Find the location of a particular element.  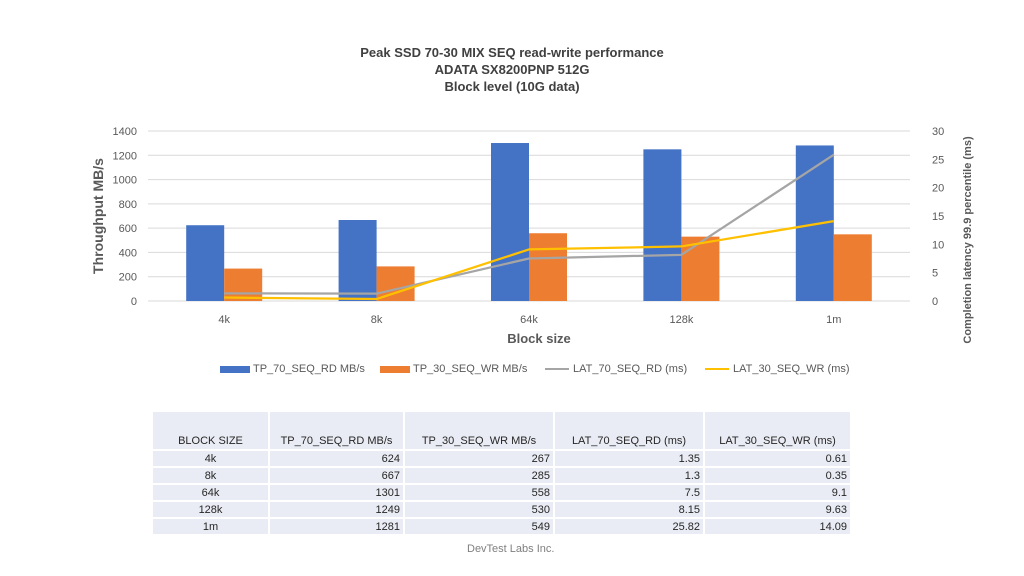

table-header: LAT_30_SEQ_WR (ms) is located at coordinates (778, 431).